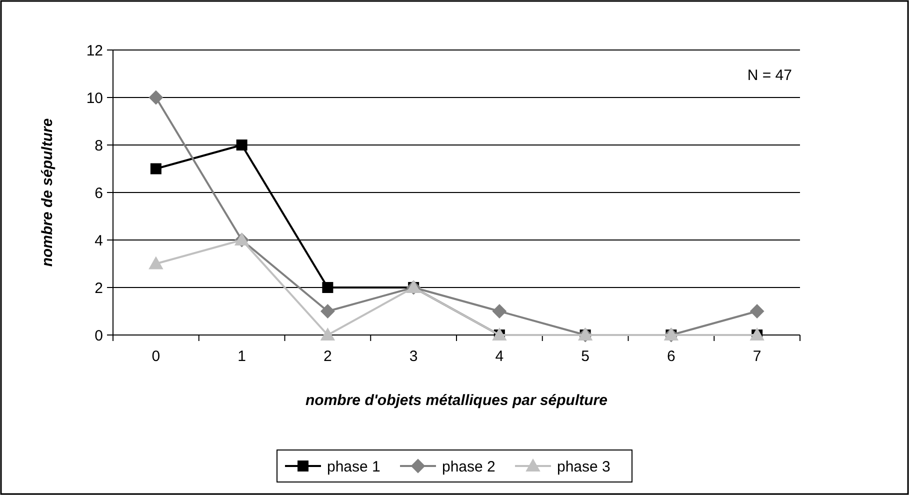  Describe the element at coordinates (156, 356) in the screenshot. I see `x-tick-label: 0` at that location.